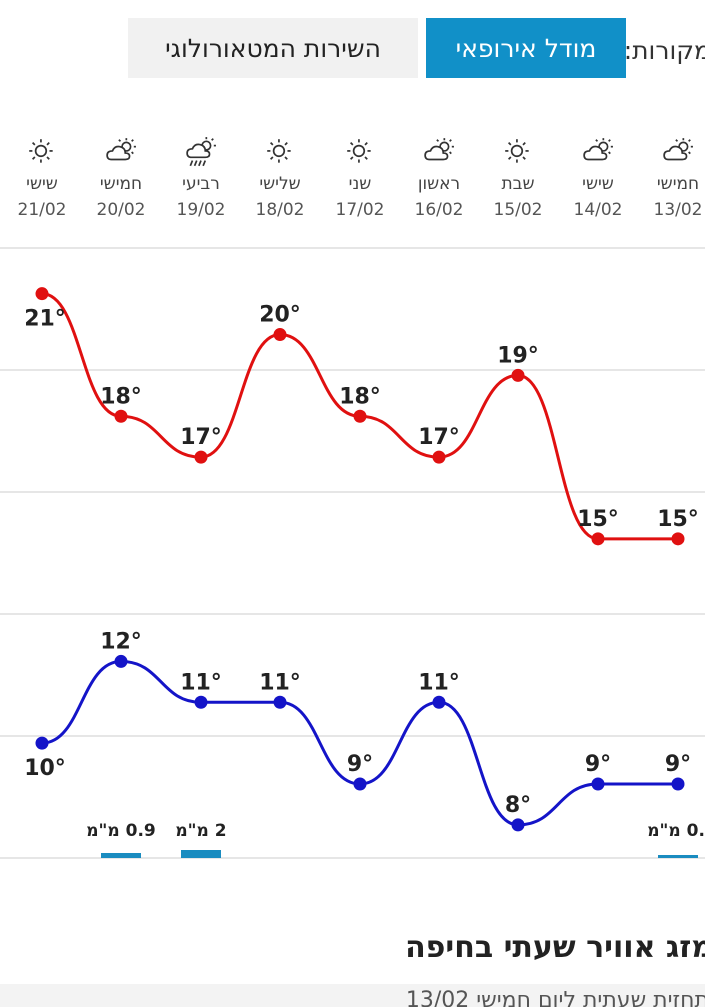  I want to click on hourly-forecast-strip: תחזית שעתית ליום חמישי 13/02, so click(352, 995).